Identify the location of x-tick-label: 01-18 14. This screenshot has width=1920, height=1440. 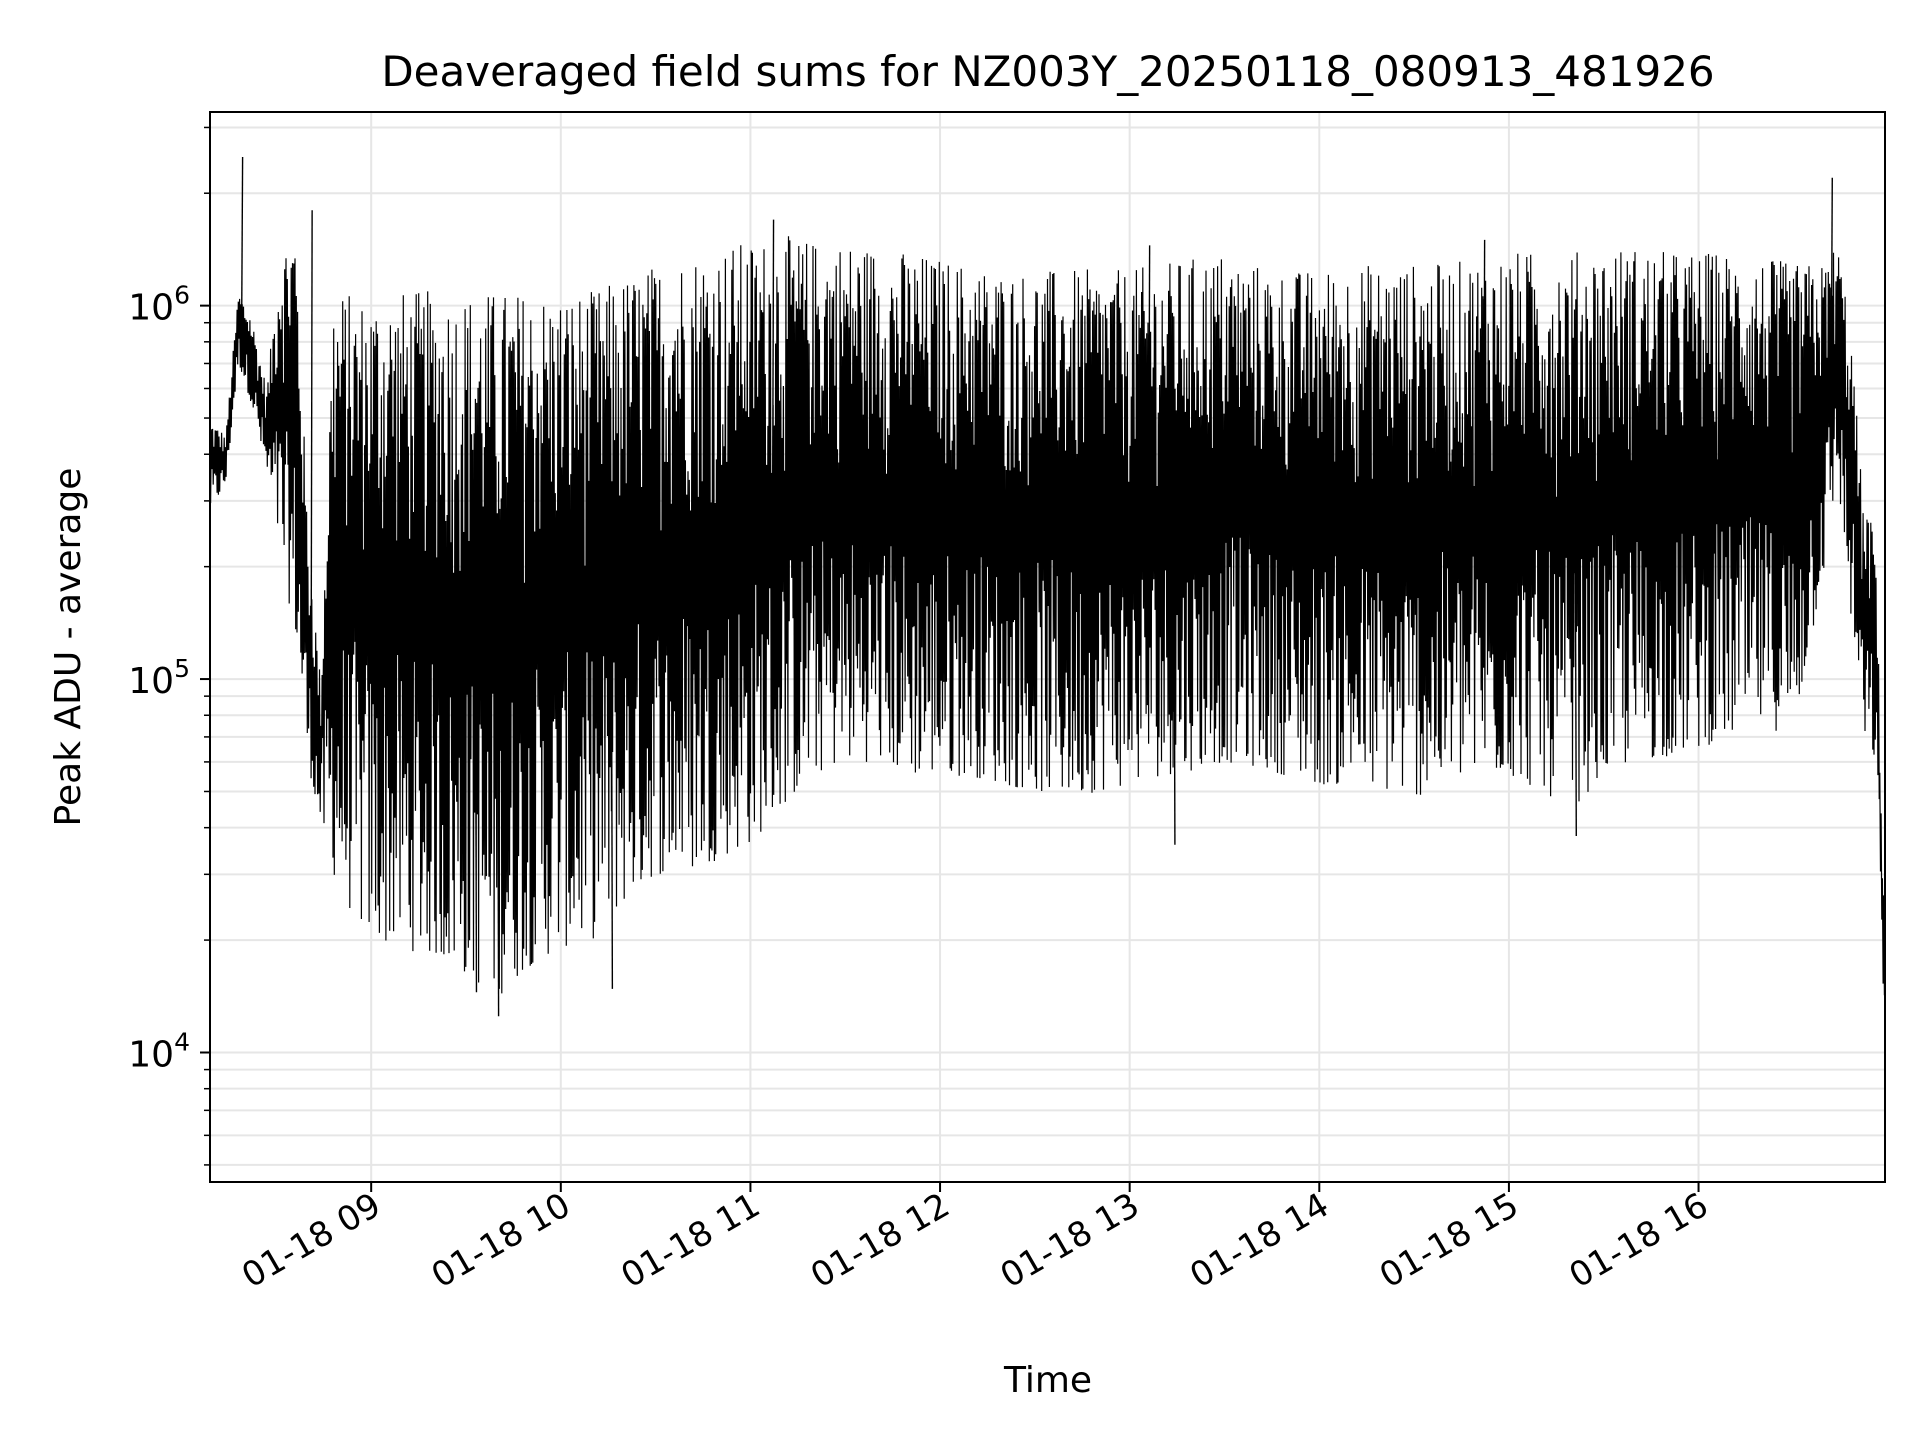
(1259, 1240).